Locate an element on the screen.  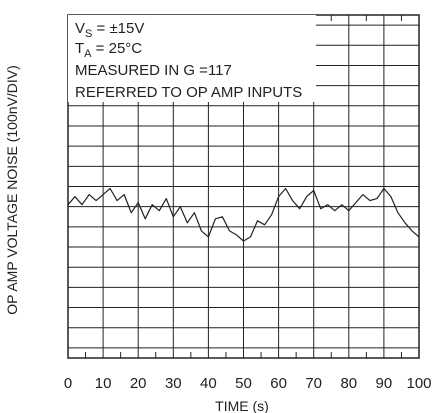
x-tick-label: 20 is located at coordinates (138, 383).